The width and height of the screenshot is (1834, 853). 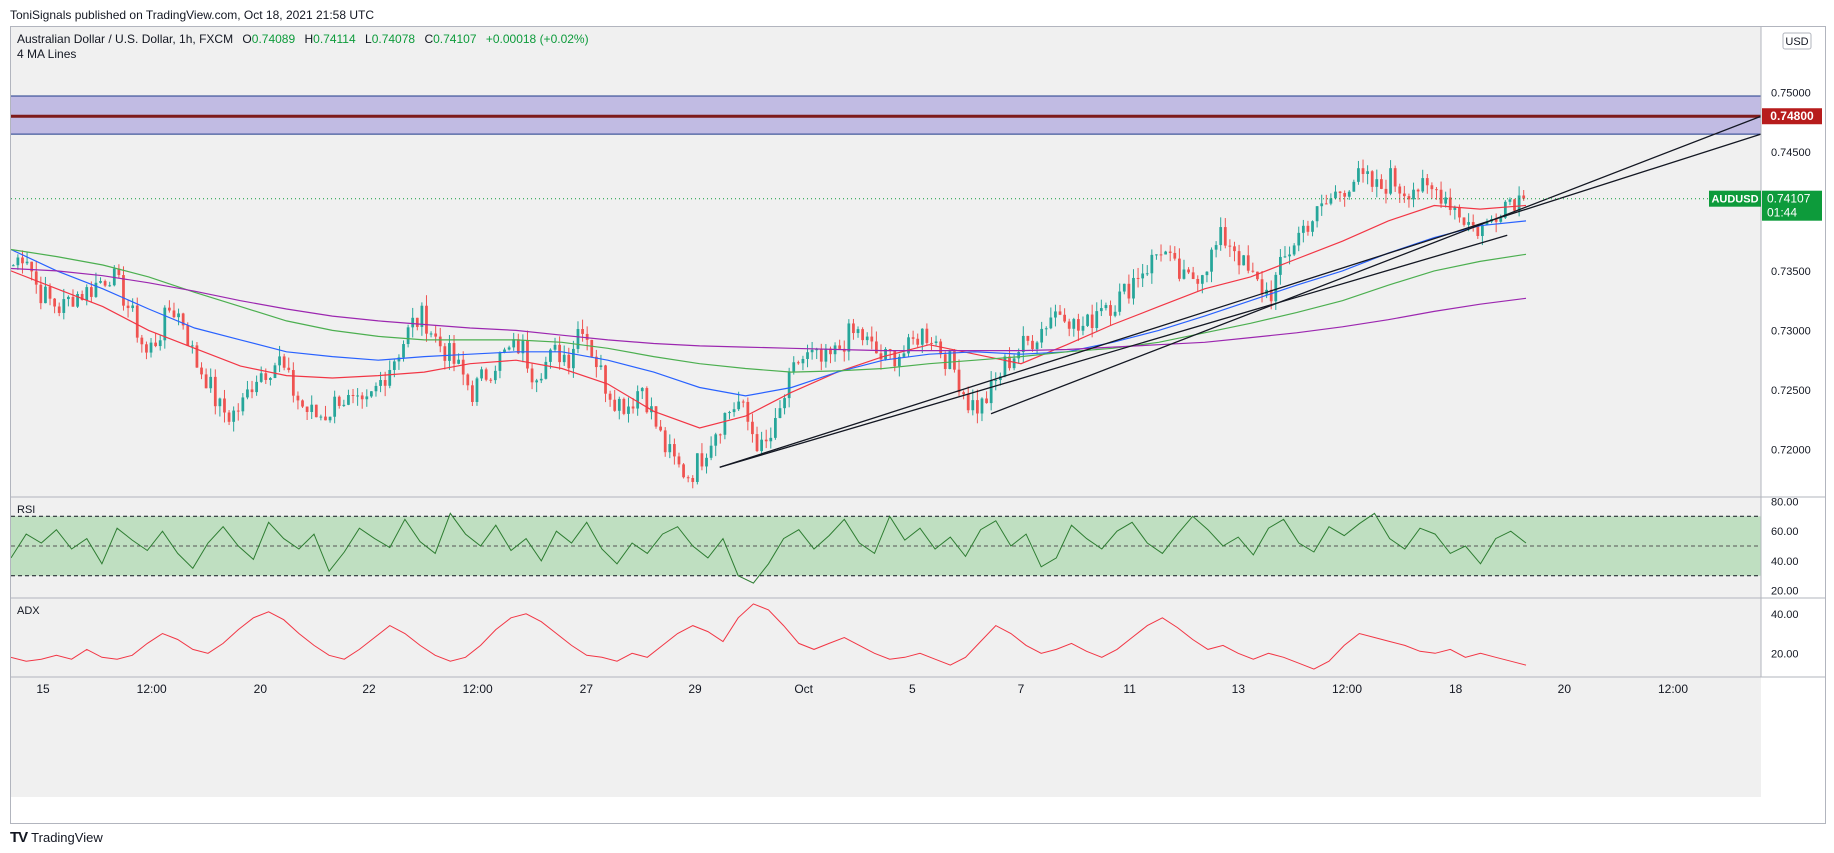 I want to click on legend-change: +0.00018 (+0.02%), so click(x=537, y=39).